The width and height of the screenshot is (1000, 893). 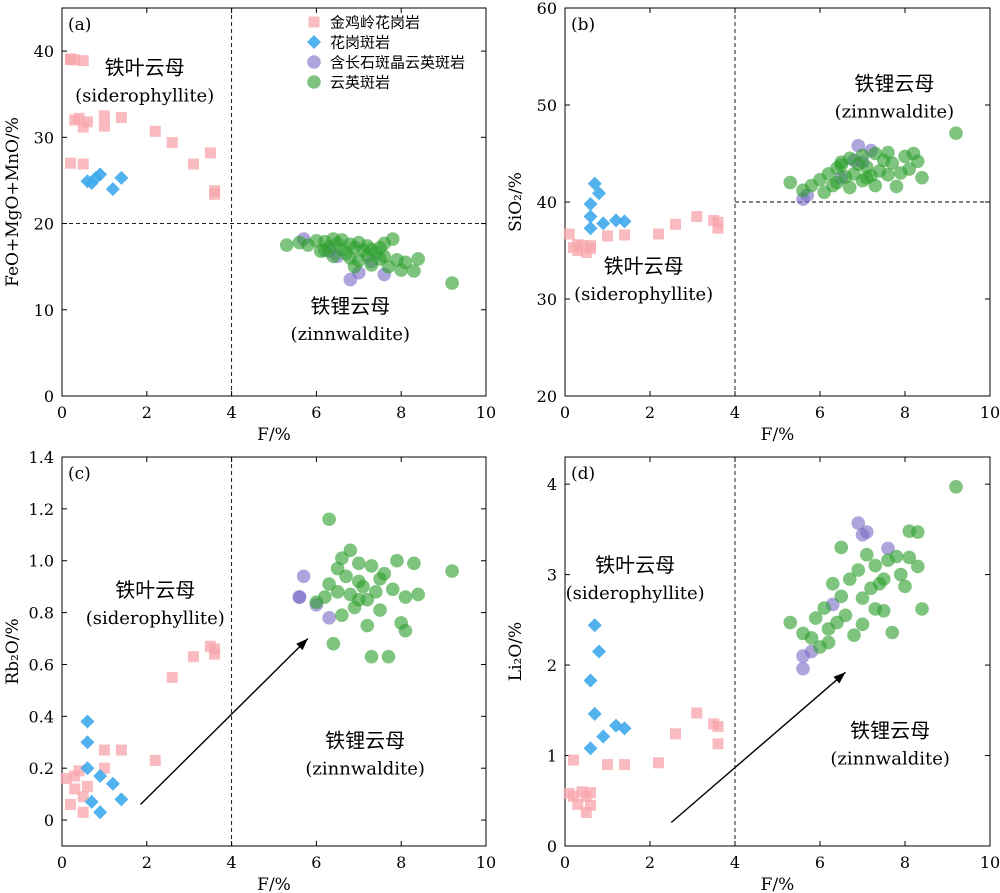 I want to click on region-label: 铁叶云母, so click(x=145, y=67).